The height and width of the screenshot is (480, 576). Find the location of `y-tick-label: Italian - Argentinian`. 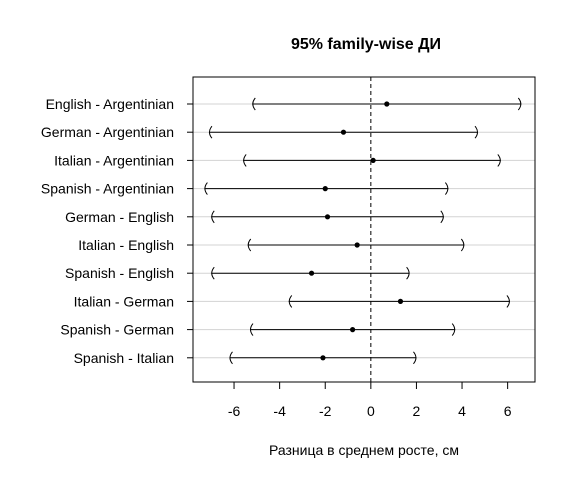

y-tick-label: Italian - Argentinian is located at coordinates (114, 160).